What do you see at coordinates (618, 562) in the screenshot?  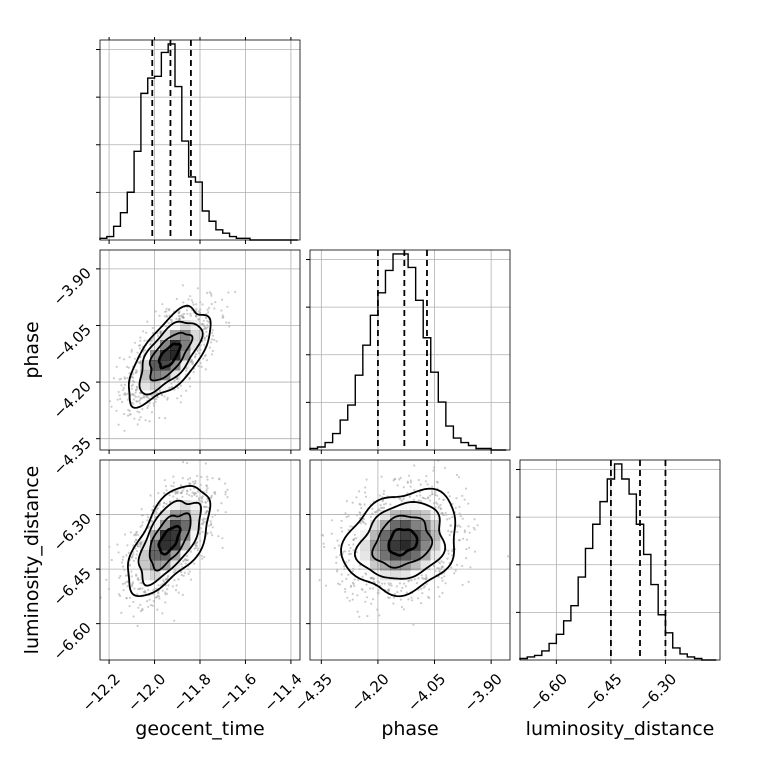 I see `histogram-luminosity_distance` at bounding box center [618, 562].